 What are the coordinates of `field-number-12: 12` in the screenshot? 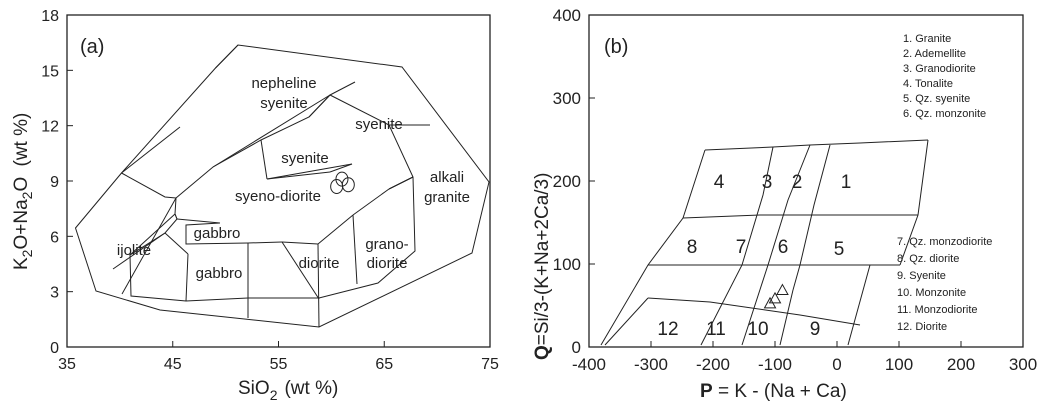 It's located at (667, 329).